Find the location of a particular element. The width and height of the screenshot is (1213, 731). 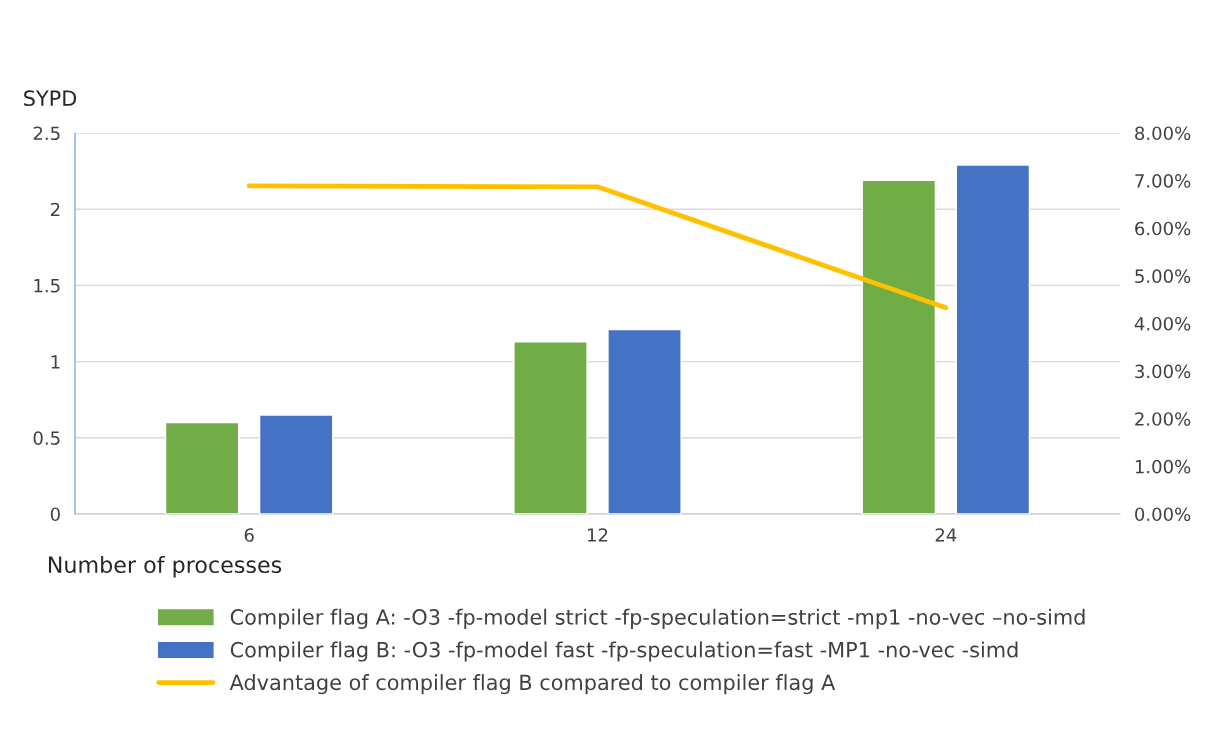

x-tick-label: 6 is located at coordinates (249, 535).